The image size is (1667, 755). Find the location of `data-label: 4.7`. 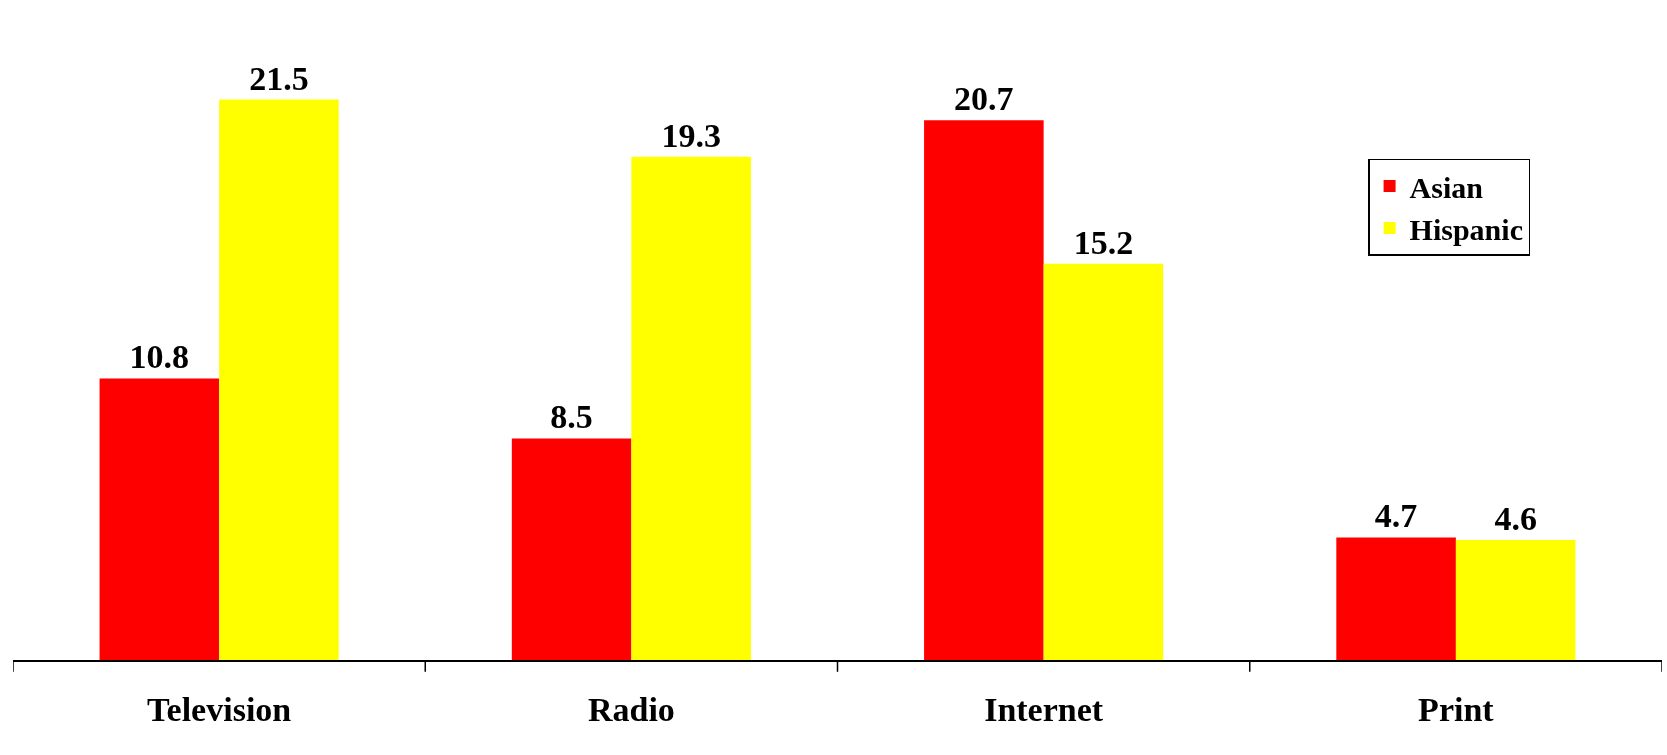

data-label: 4.7 is located at coordinates (1396, 516).